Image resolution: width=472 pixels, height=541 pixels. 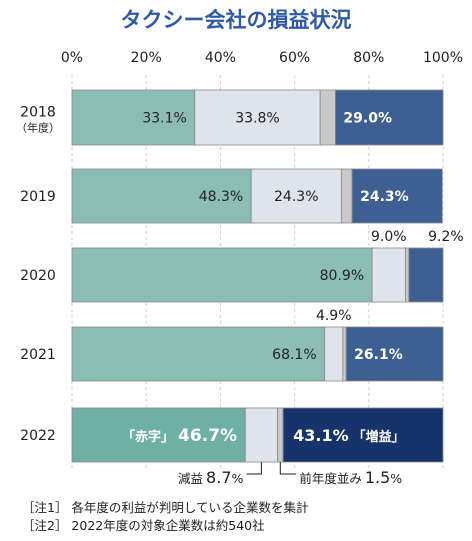 I want to click on flat-value: 1.5, so click(x=377, y=477).